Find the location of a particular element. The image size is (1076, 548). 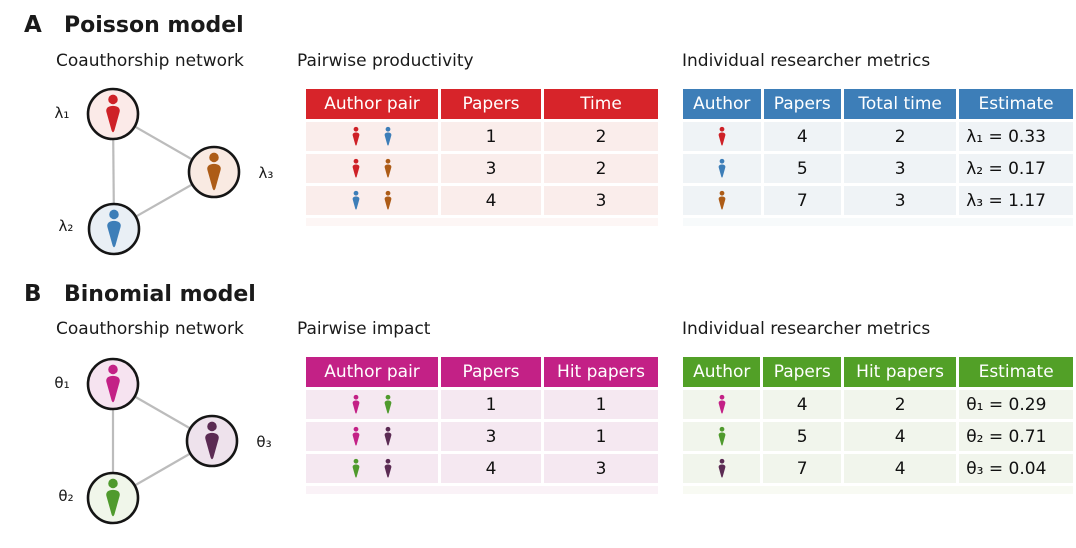

papers-cell: 3 is located at coordinates (491, 168).